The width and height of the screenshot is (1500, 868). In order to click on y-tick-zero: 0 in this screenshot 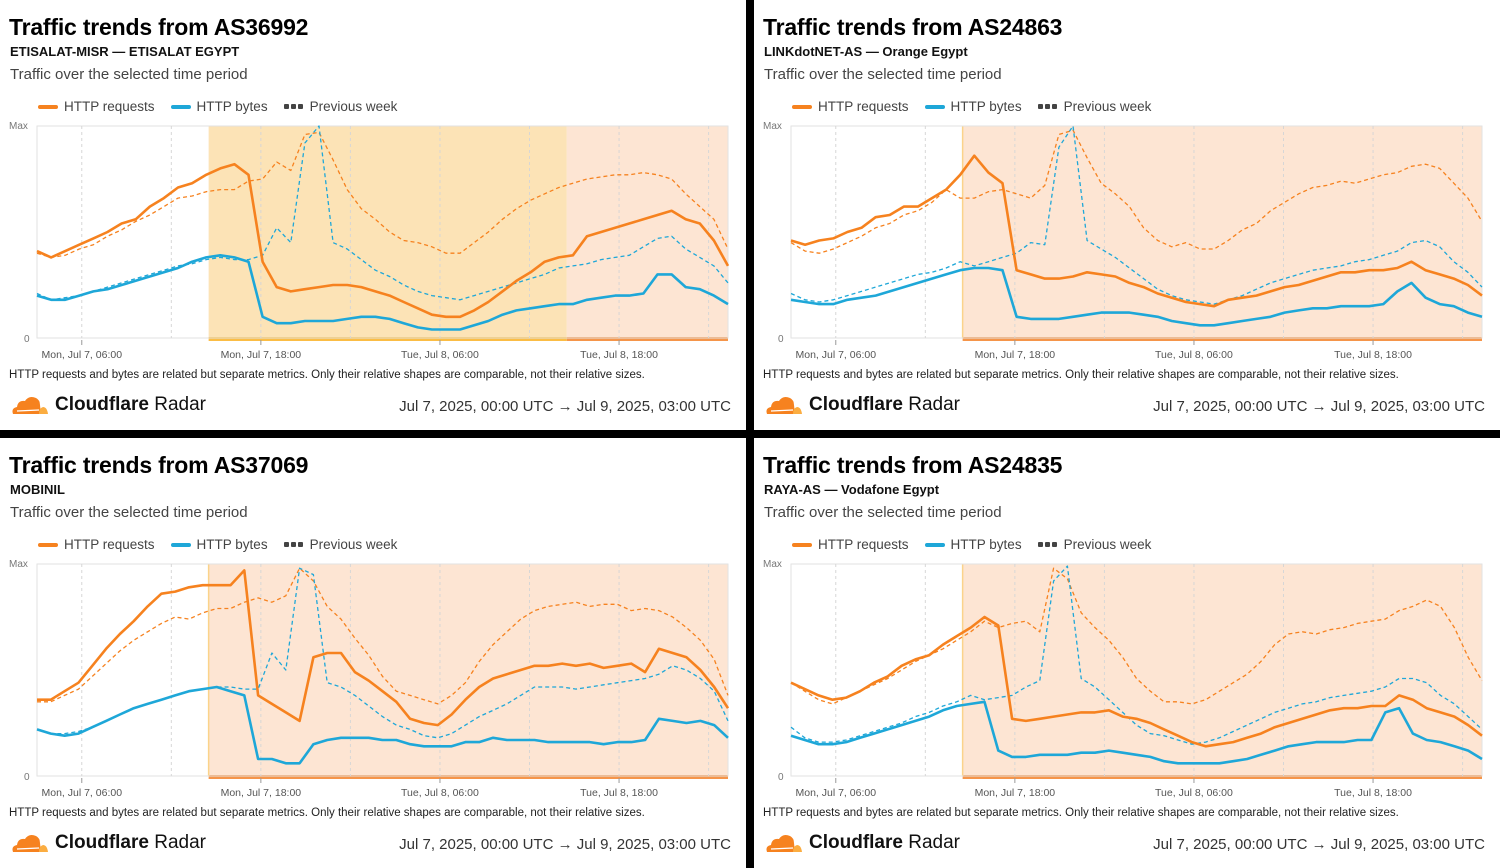, I will do `click(27, 777)`.